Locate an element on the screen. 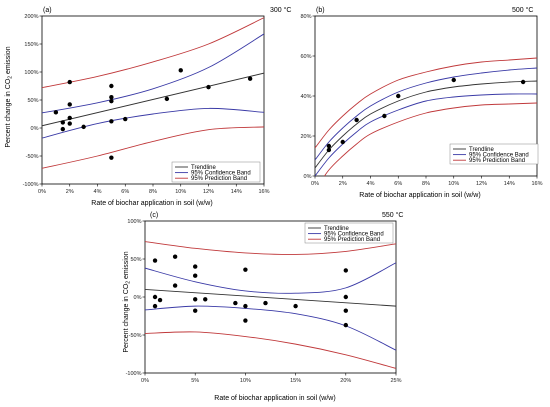 The image size is (550, 407). x-tick-label: 10% is located at coordinates (245, 381).